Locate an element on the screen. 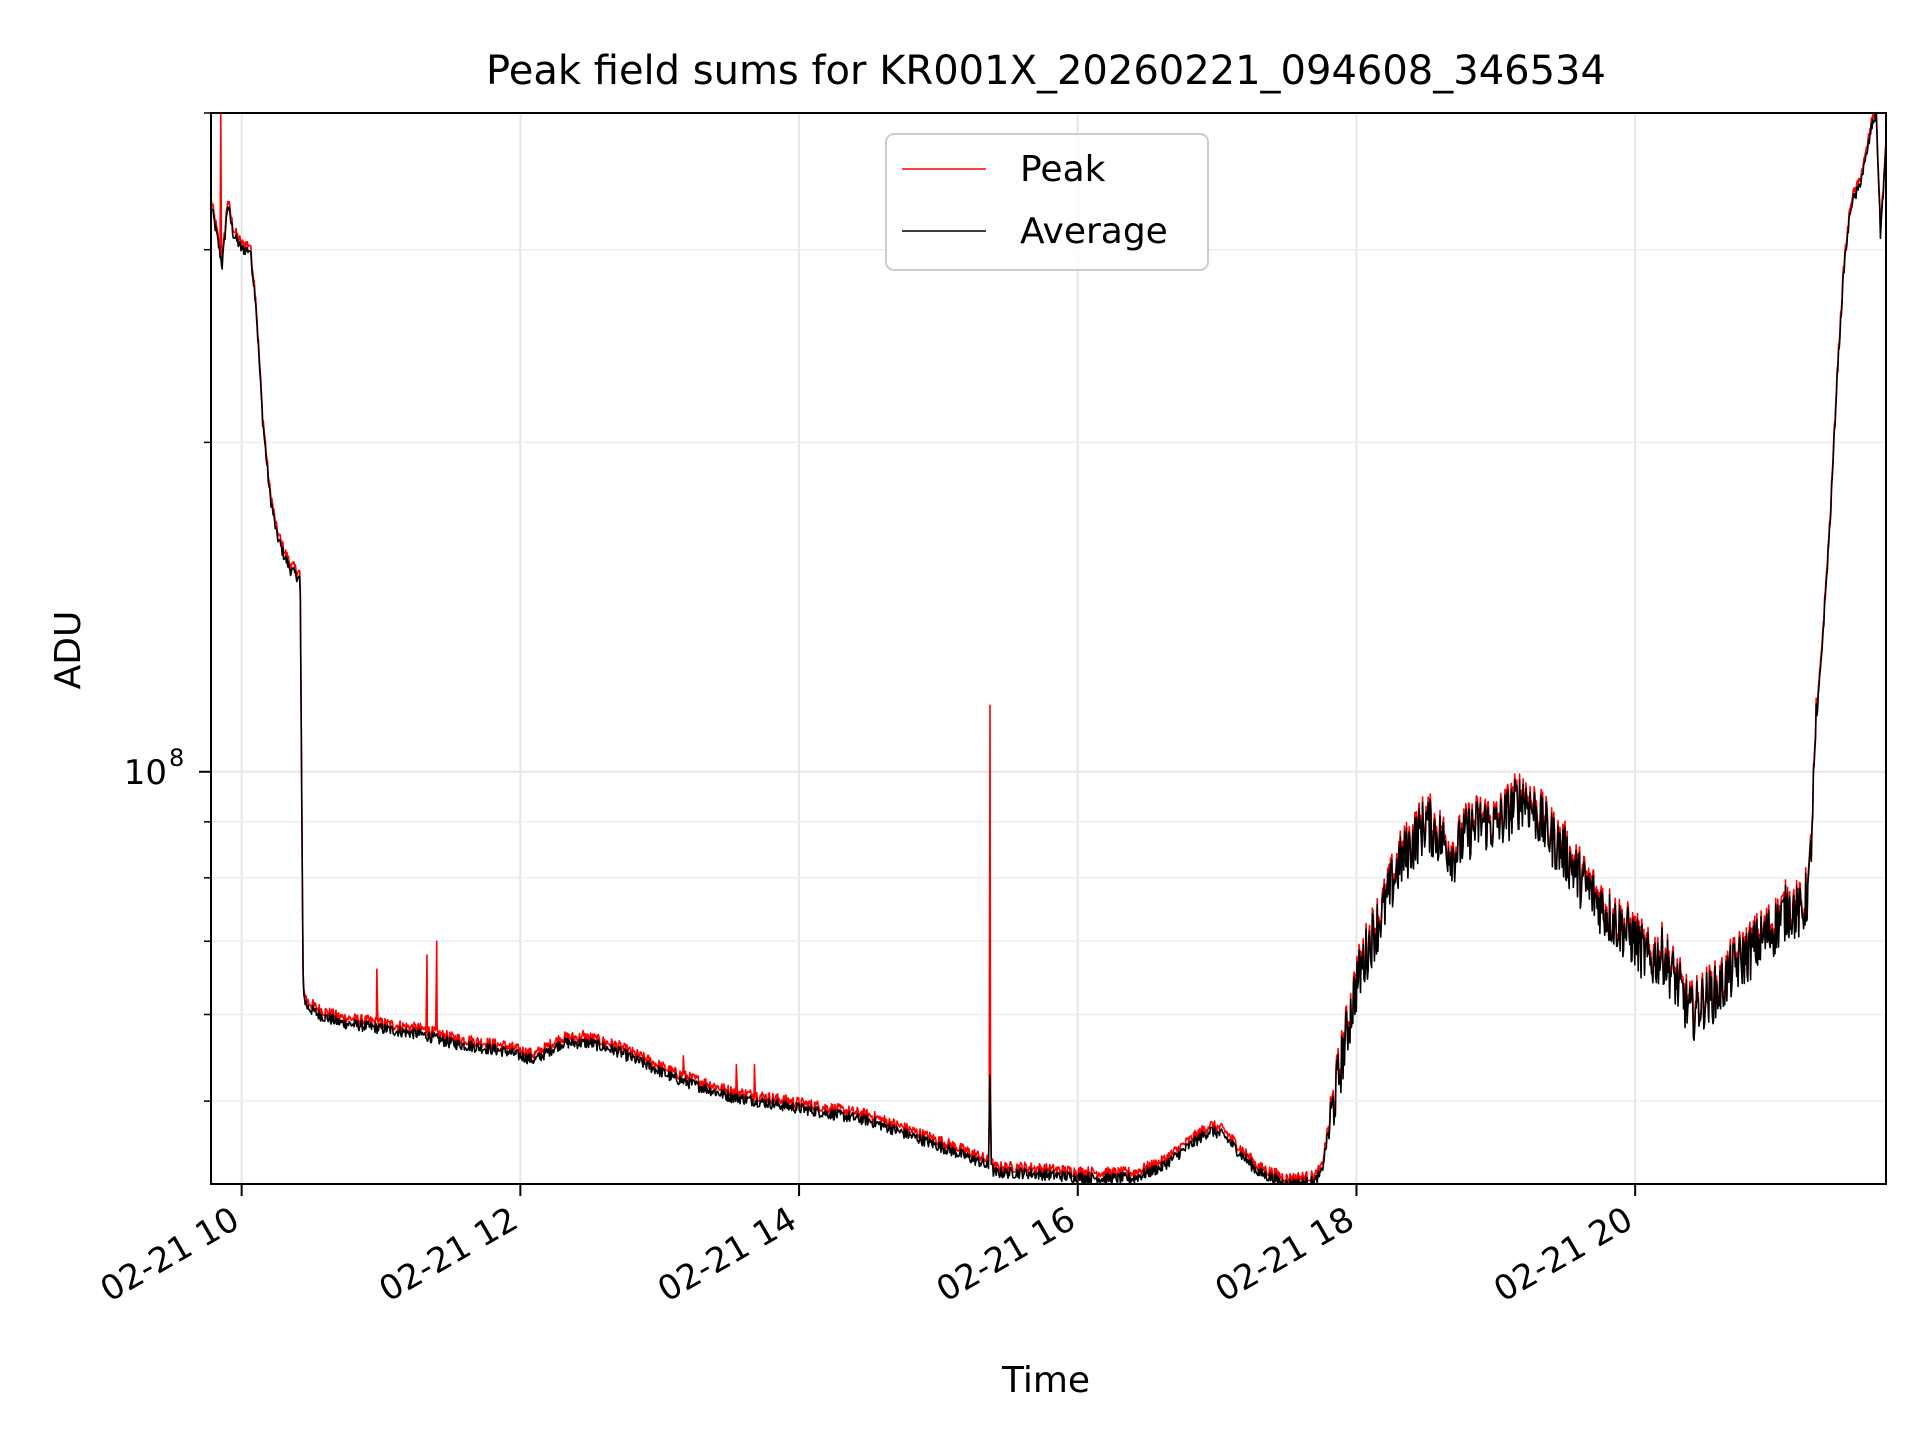  legend-box is located at coordinates (1047, 202).